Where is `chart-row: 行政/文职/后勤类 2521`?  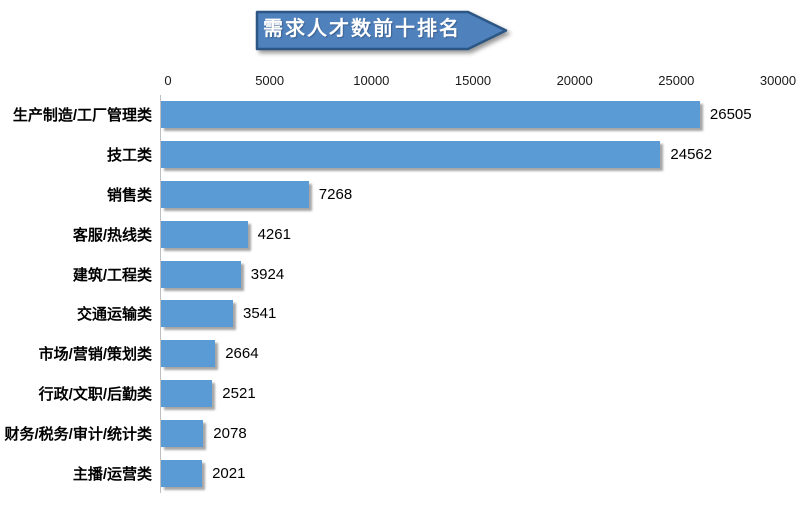 chart-row: 行政/文职/后勤类 2521 is located at coordinates (401, 393).